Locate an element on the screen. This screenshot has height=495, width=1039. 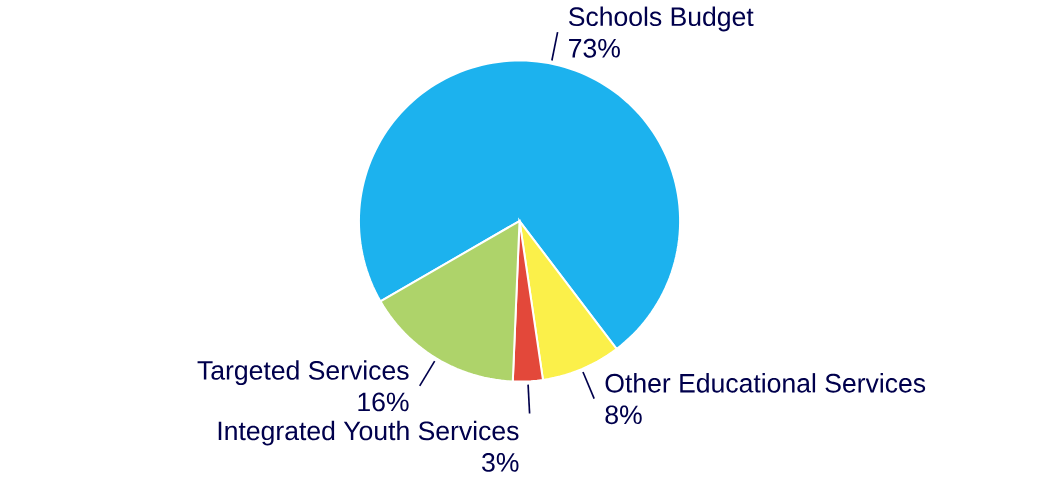
slice-label: Targeted Services is located at coordinates (303, 373).